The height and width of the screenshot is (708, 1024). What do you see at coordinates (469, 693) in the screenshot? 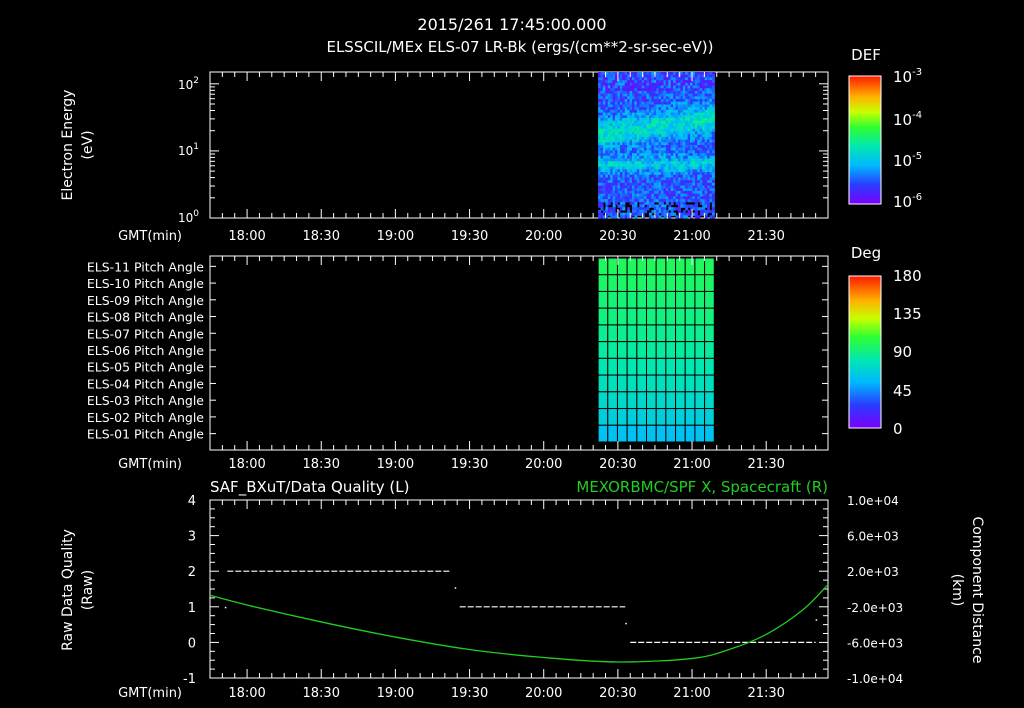
I see `x-tick-label-2: 19:30` at bounding box center [469, 693].